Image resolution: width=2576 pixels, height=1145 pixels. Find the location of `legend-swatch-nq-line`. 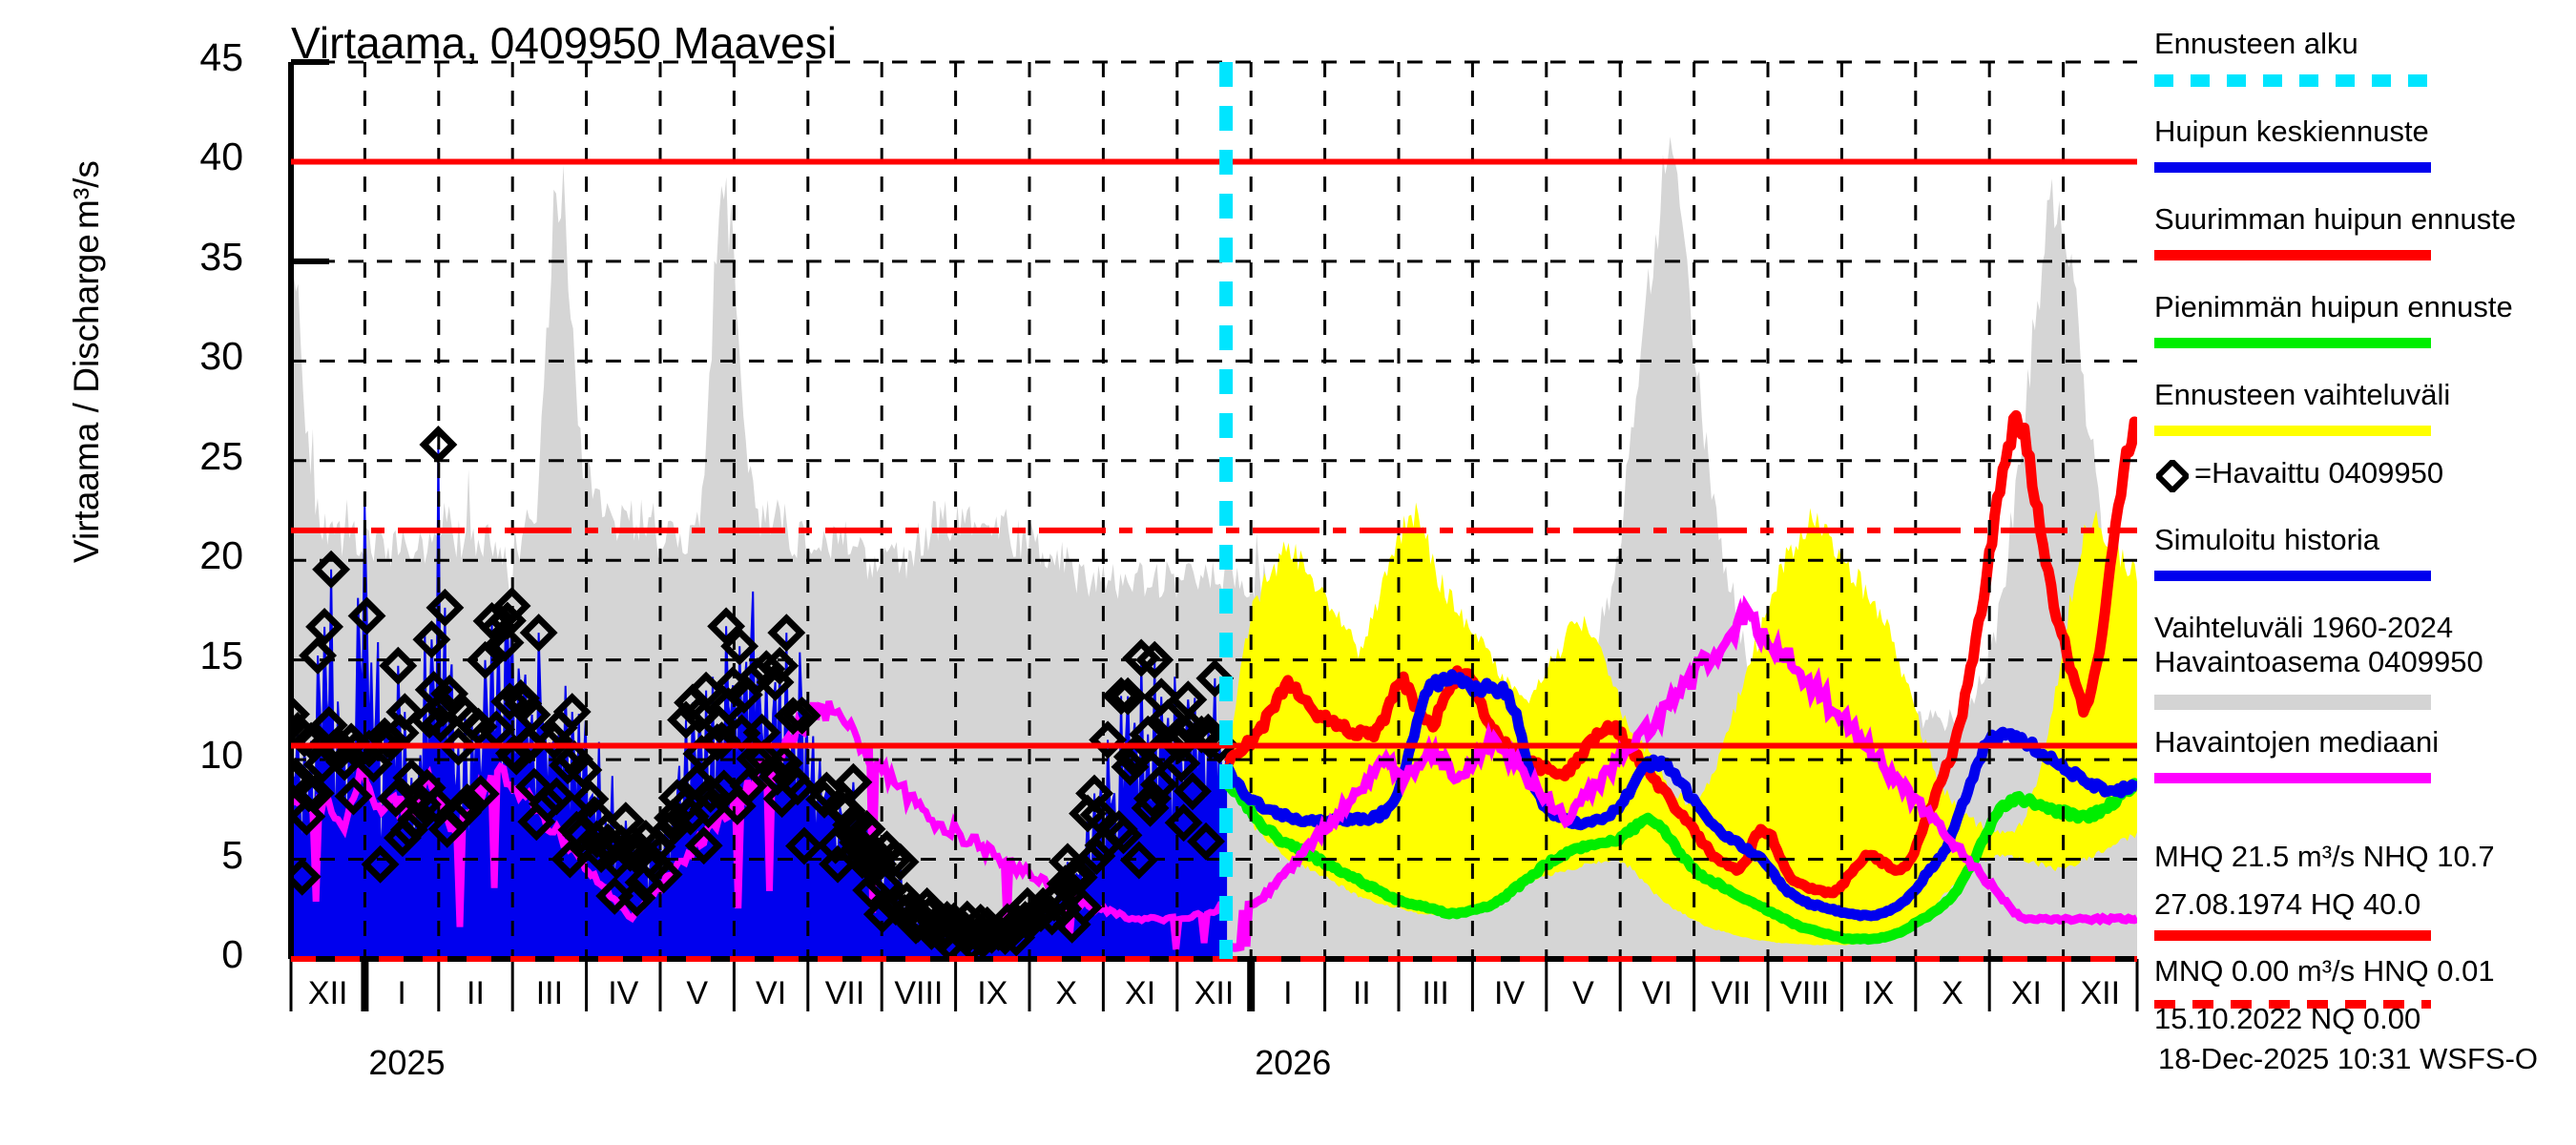

legend-swatch-nq-line is located at coordinates (2292, 1005).